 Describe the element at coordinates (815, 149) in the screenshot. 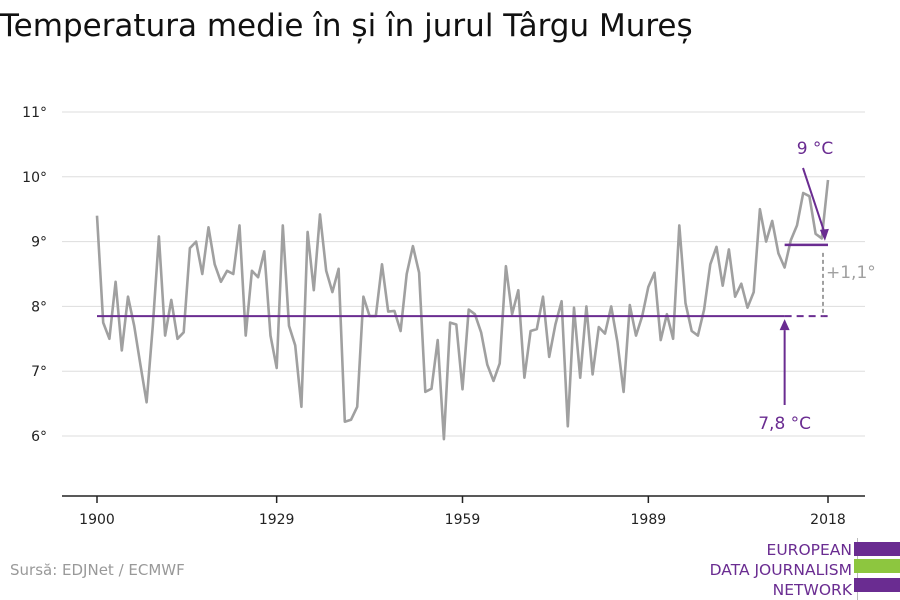

I see `recent-average-label: 9 °C` at that location.